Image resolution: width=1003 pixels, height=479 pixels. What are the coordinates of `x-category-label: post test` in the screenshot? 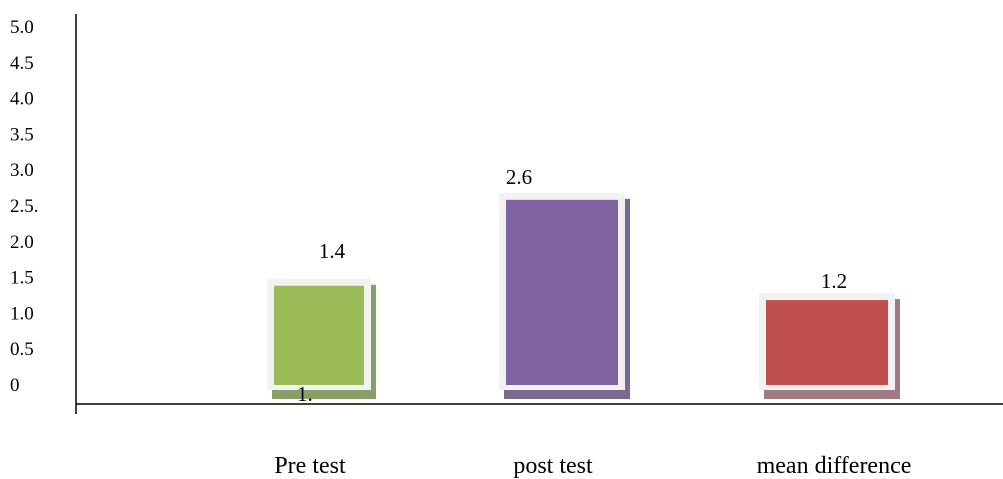 It's located at (553, 466).